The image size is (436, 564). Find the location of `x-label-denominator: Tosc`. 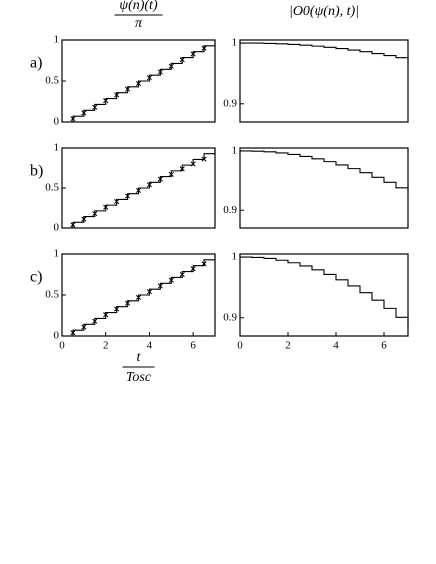

x-label-denominator: Tosc is located at coordinates (139, 377).